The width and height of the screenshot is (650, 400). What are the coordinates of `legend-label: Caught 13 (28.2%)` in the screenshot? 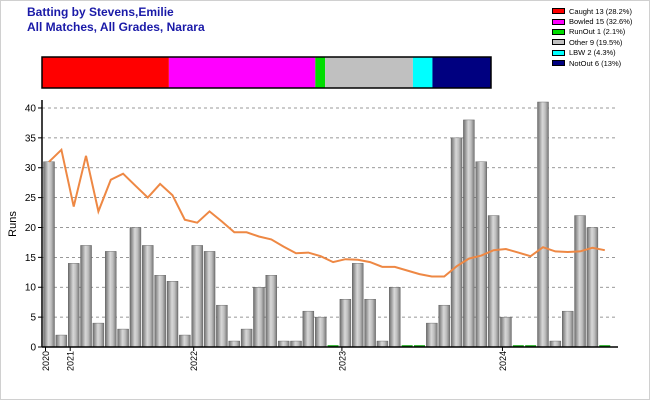 It's located at (600, 11).